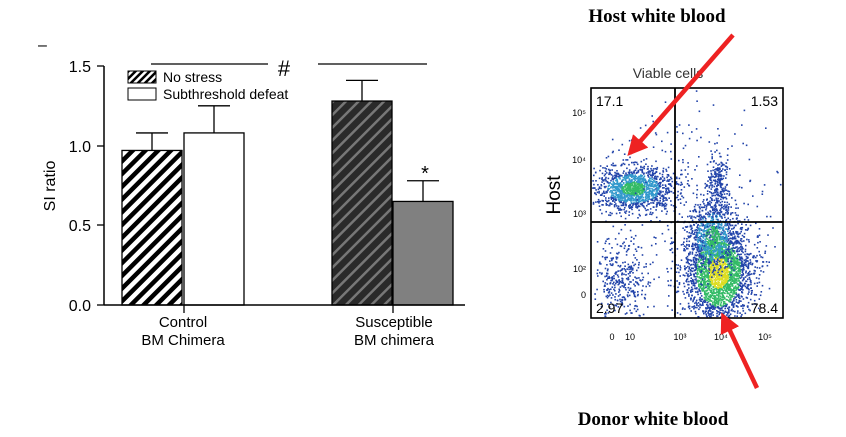  What do you see at coordinates (611, 337) in the screenshot?
I see `x-tick-label: 0` at bounding box center [611, 337].